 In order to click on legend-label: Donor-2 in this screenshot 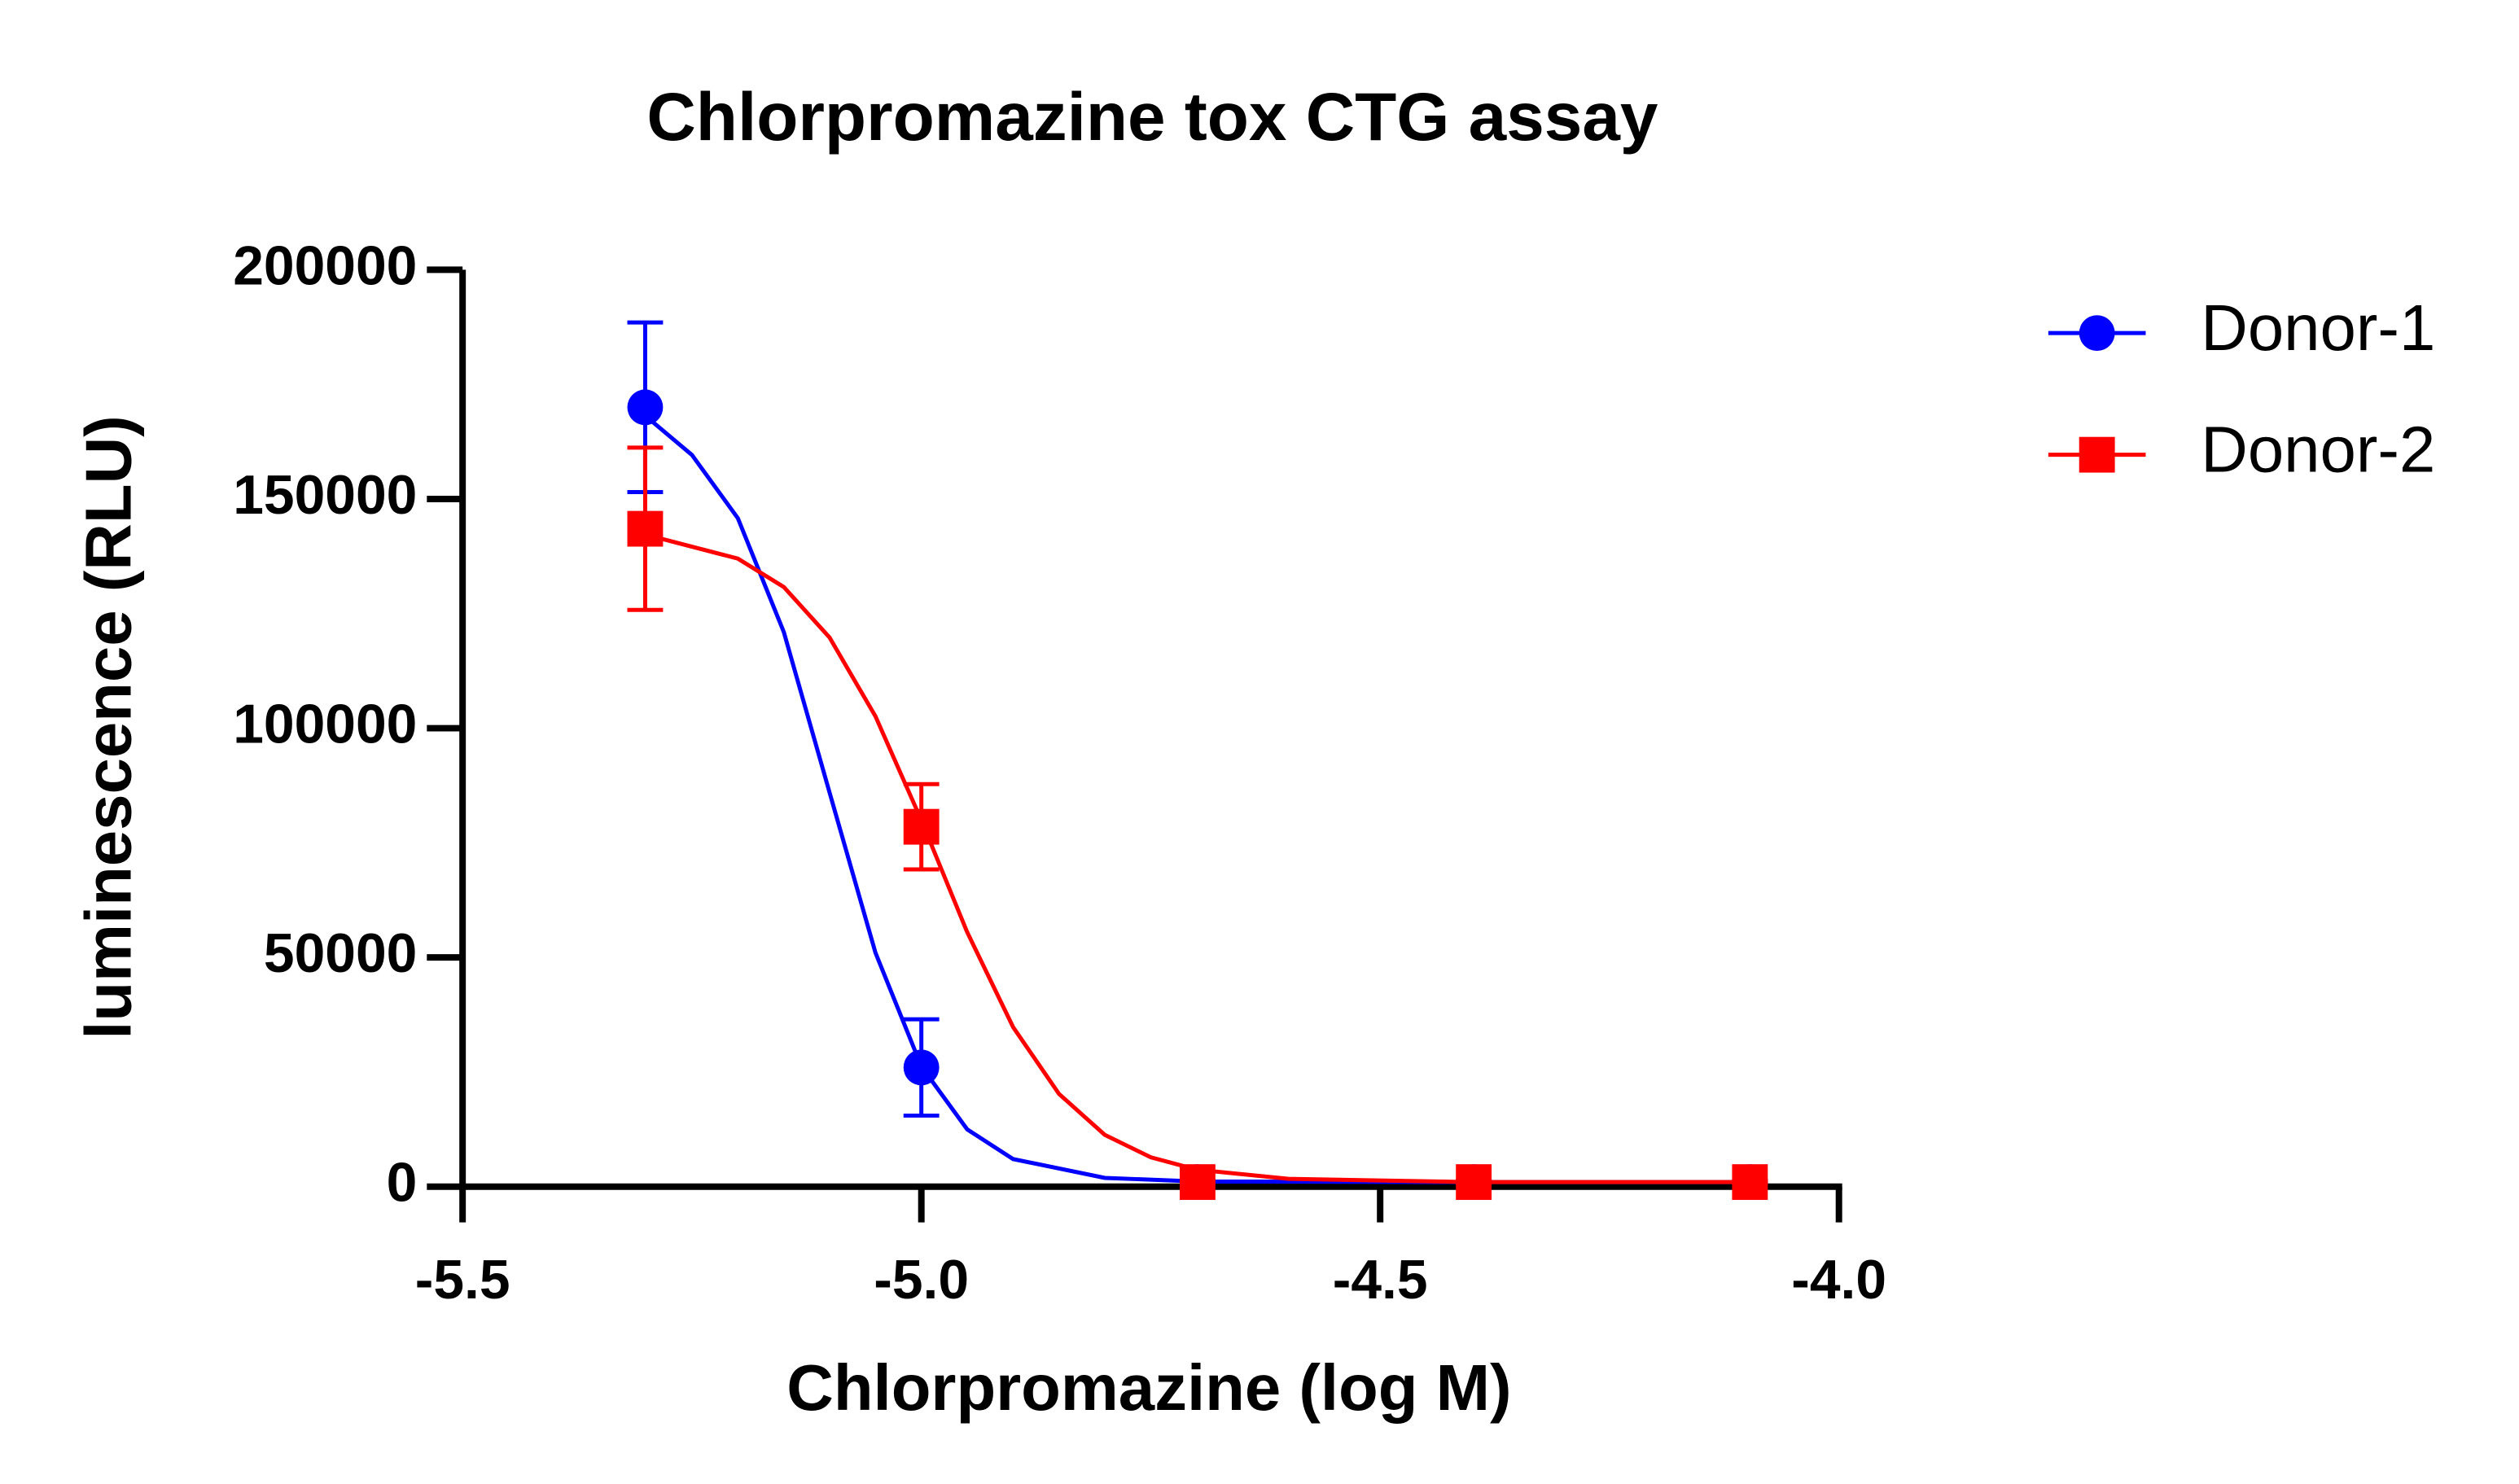, I will do `click(2318, 450)`.